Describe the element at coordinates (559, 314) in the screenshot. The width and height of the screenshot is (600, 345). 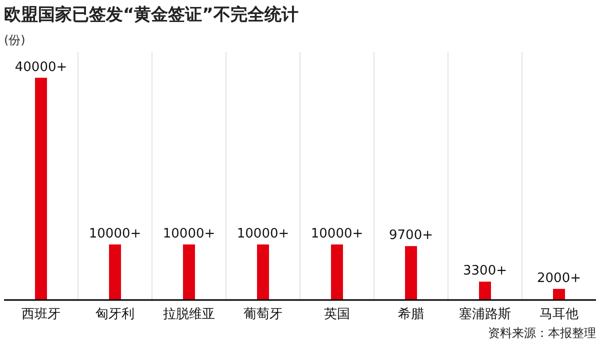
I see `x-tick-label: 马耳他` at that location.